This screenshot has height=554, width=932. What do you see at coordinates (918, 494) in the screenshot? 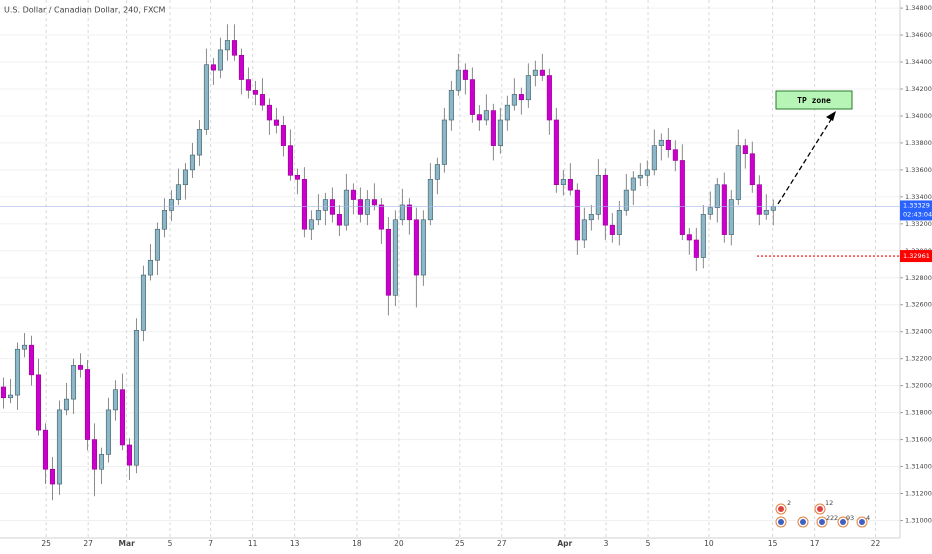
I see `y-tick-label: 1.31200` at bounding box center [918, 494].